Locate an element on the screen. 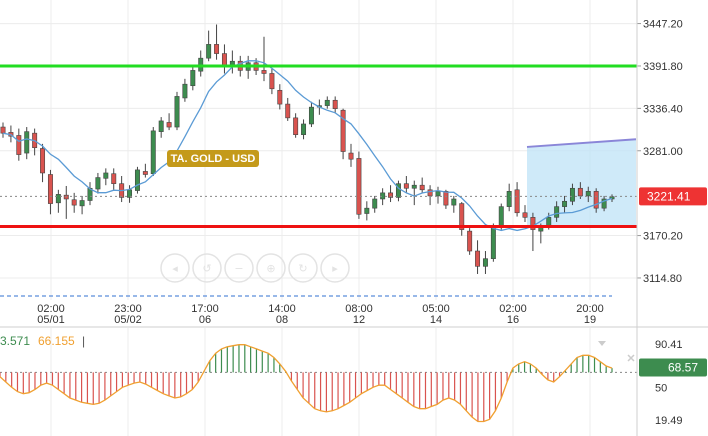 The width and height of the screenshot is (708, 436). indicator-value-box is located at coordinates (673, 367).